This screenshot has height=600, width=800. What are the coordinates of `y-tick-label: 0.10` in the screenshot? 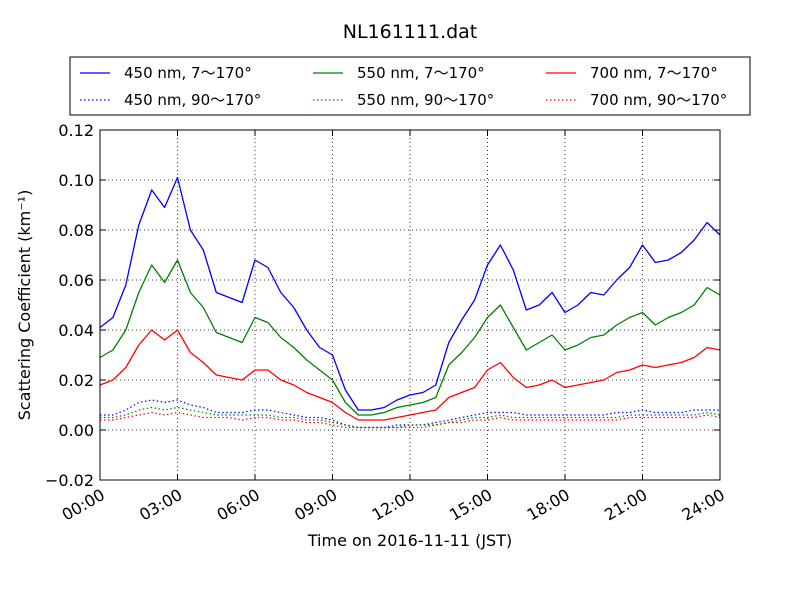 It's located at (76, 180).